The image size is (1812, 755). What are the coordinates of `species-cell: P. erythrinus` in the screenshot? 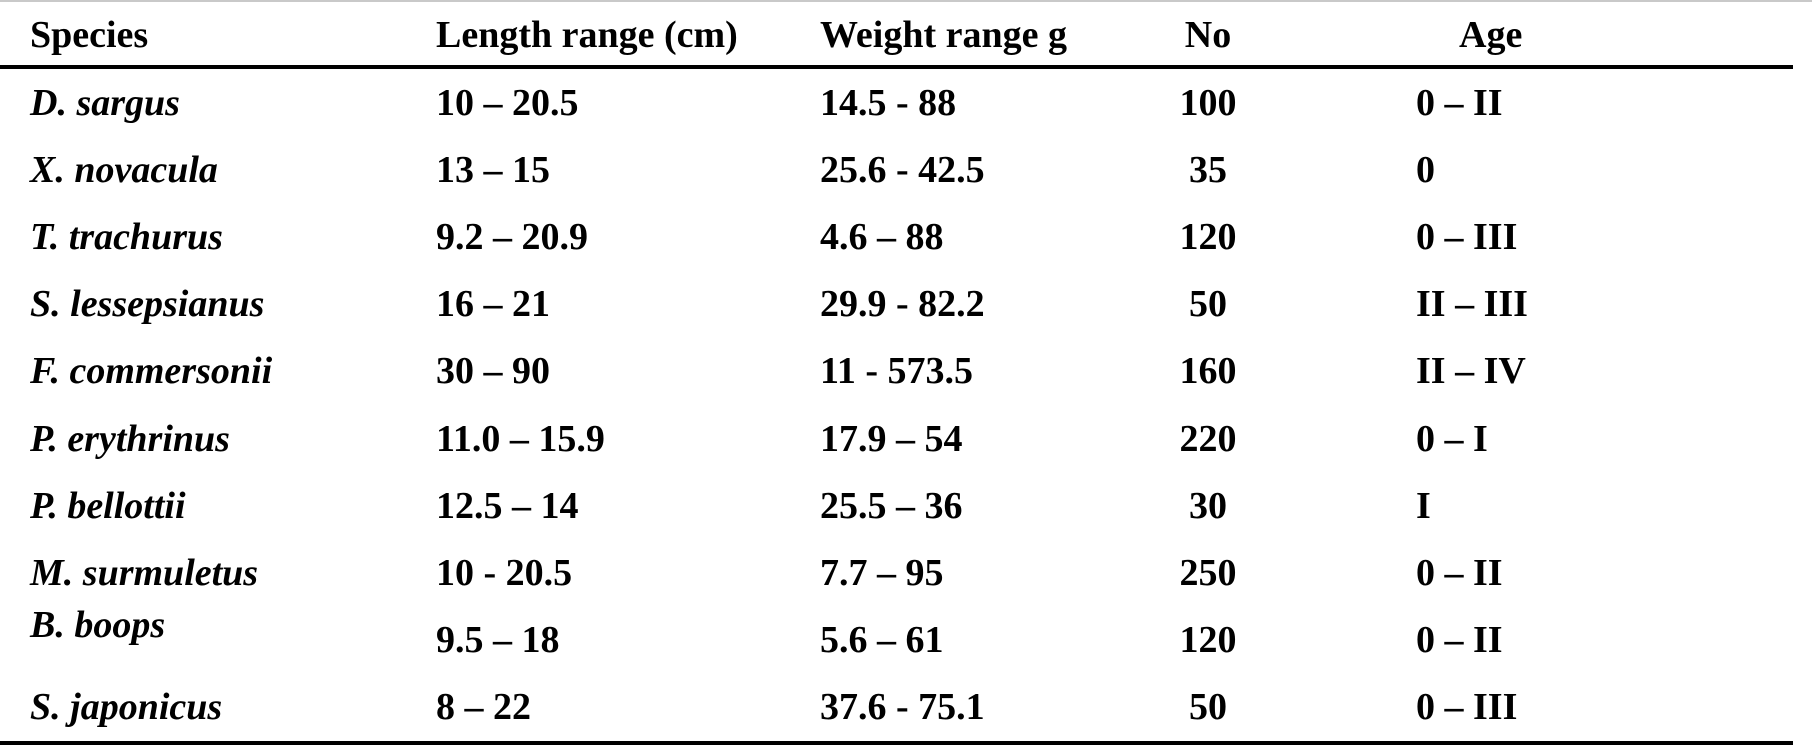 It's located at (130, 438).